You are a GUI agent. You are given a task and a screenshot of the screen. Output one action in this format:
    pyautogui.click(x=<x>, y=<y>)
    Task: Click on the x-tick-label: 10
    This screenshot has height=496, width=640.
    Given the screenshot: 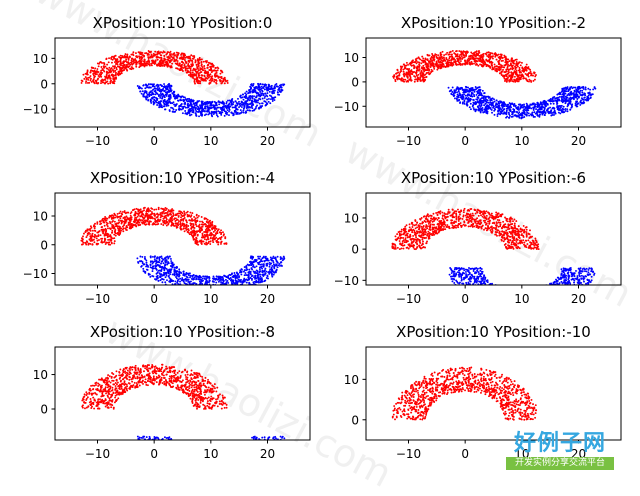 What is the action you would take?
    pyautogui.click(x=521, y=141)
    